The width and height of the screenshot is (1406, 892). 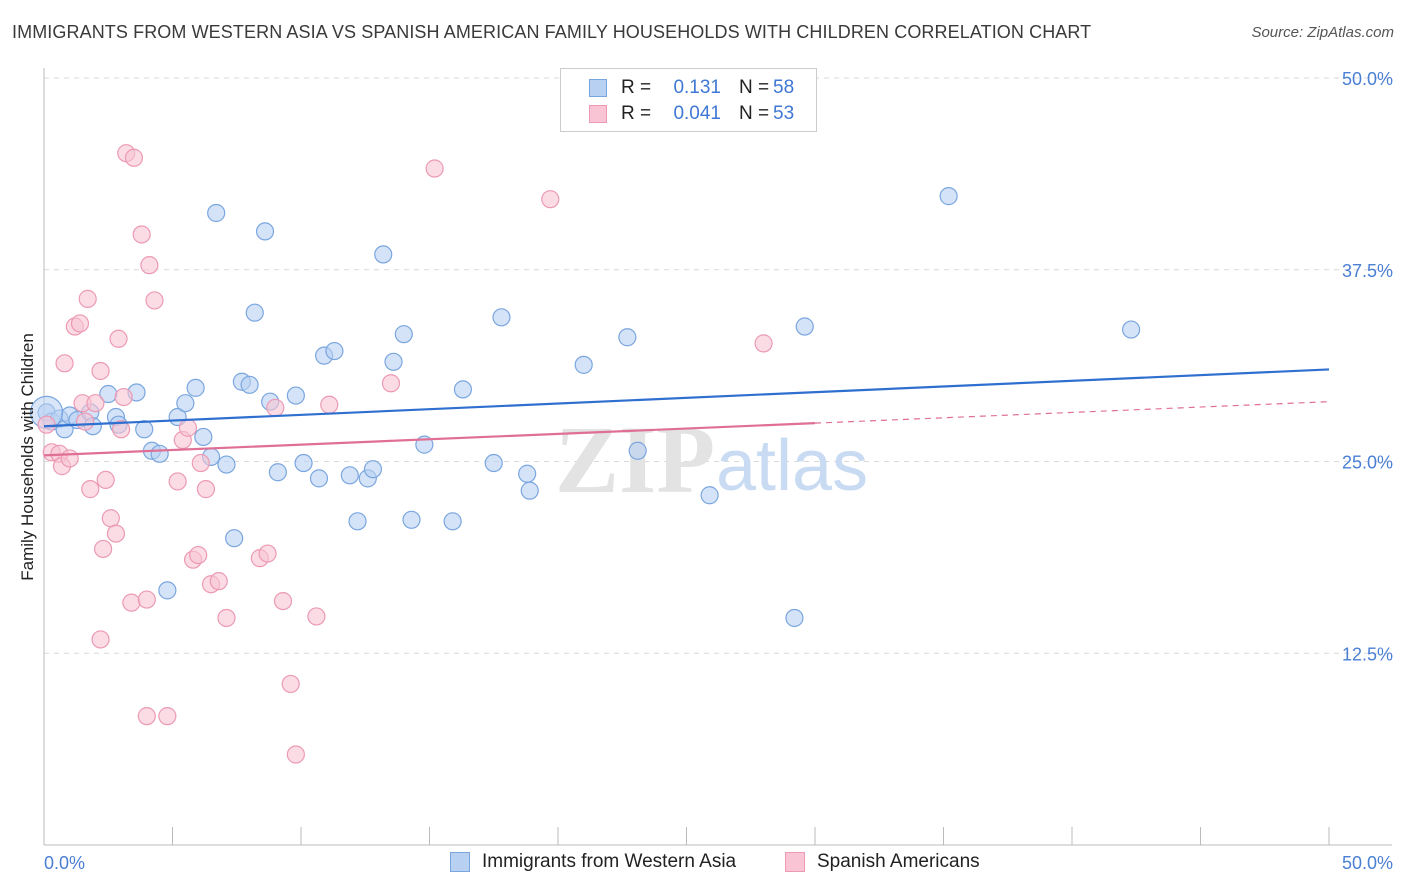 I want to click on watermark-atlas: atlas, so click(x=792, y=466).